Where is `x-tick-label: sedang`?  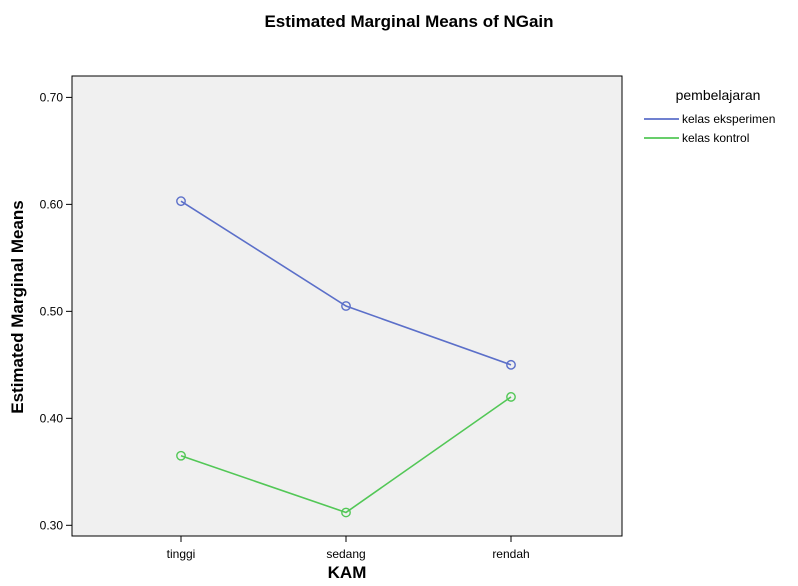 x-tick-label: sedang is located at coordinates (345, 554).